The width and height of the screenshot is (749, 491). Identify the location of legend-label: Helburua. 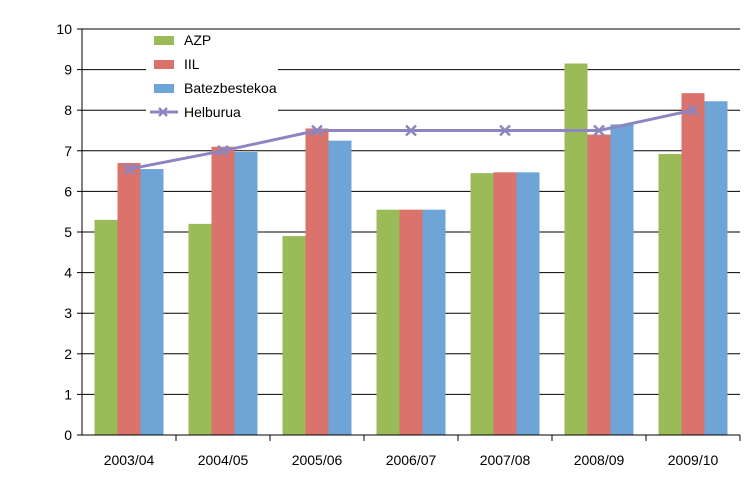
(212, 112).